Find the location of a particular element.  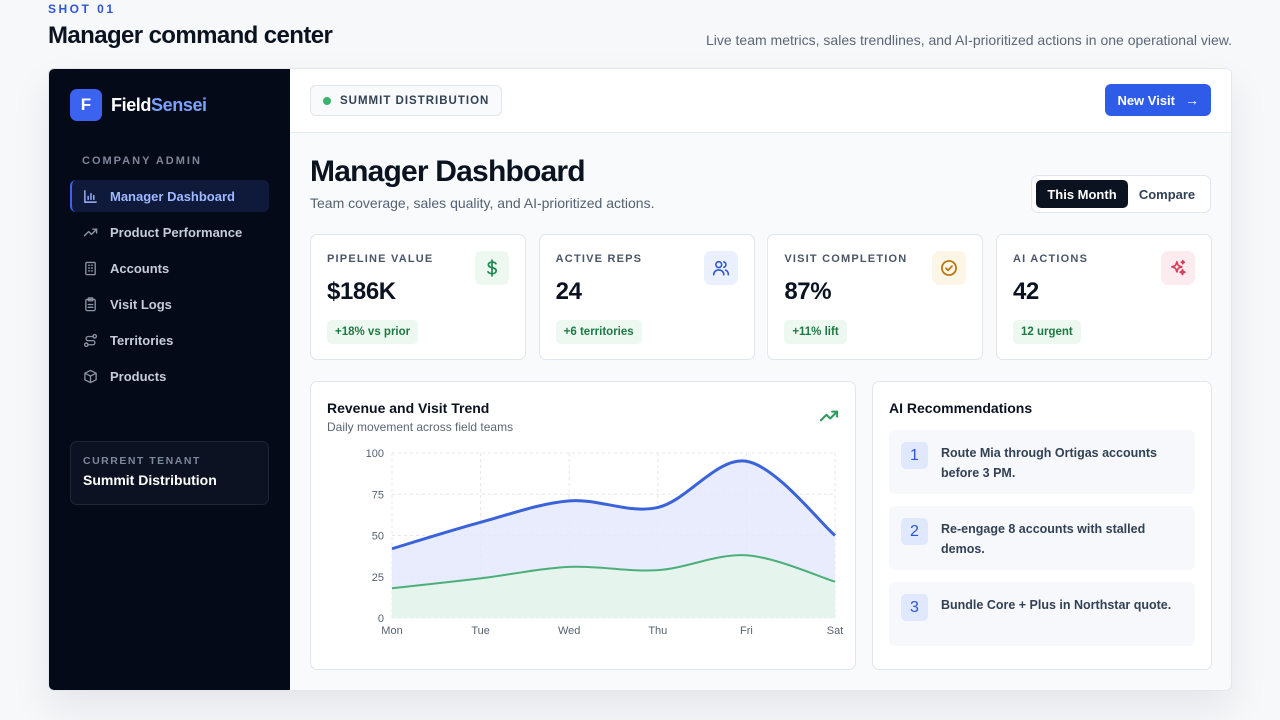

kpi-badge: 12 urgent is located at coordinates (1046, 332).